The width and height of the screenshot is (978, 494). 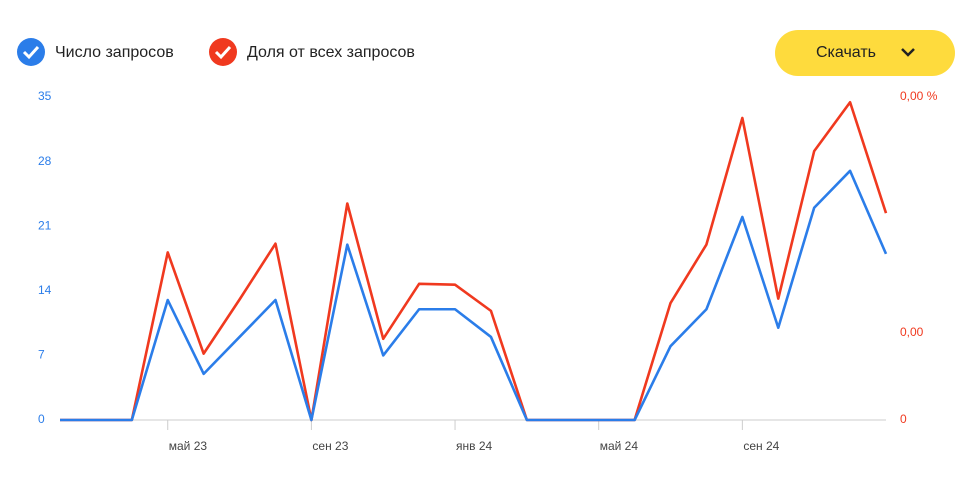 What do you see at coordinates (912, 332) in the screenshot?
I see `y2-tick-label: 0,00` at bounding box center [912, 332].